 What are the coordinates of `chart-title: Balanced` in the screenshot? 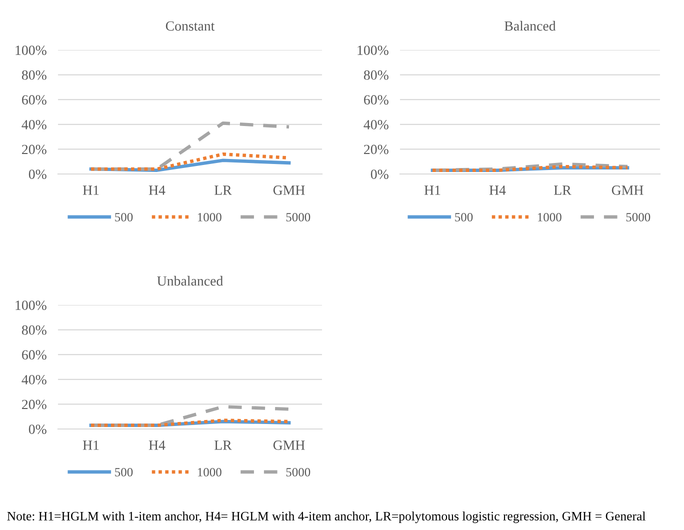 It's located at (530, 25).